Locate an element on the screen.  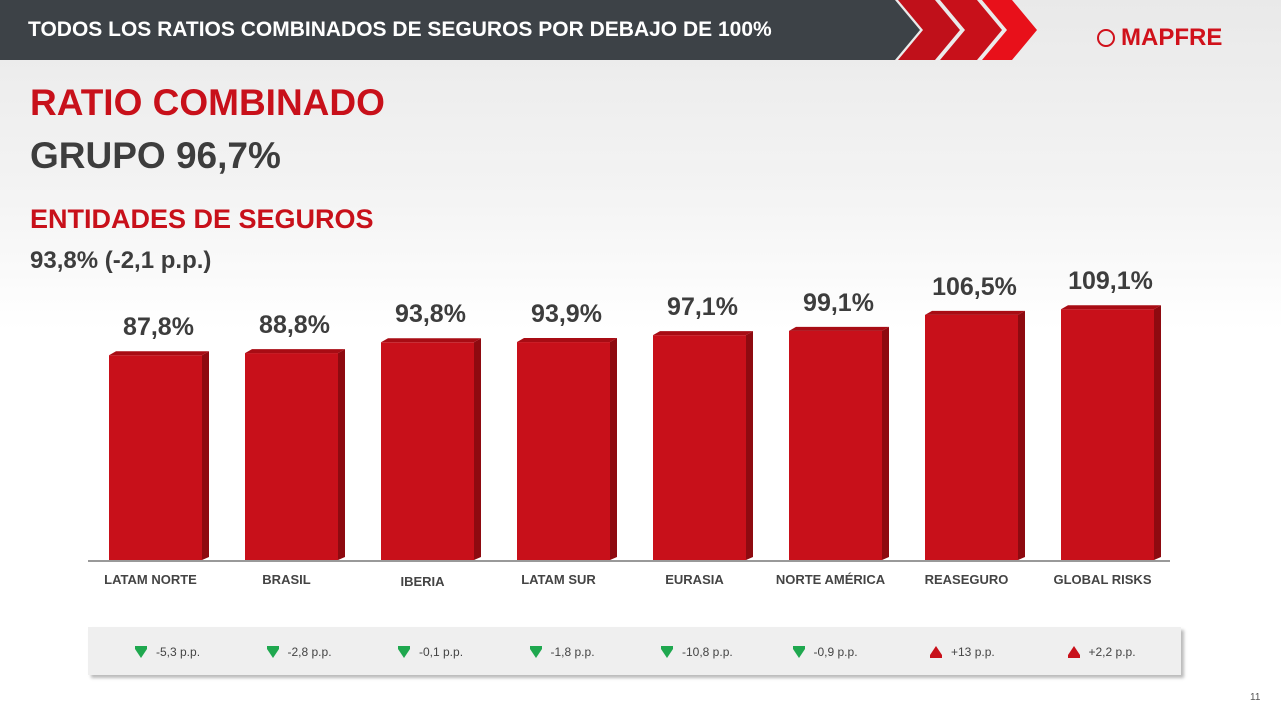
change-item: -5,3 p.p. is located at coordinates (167, 652).